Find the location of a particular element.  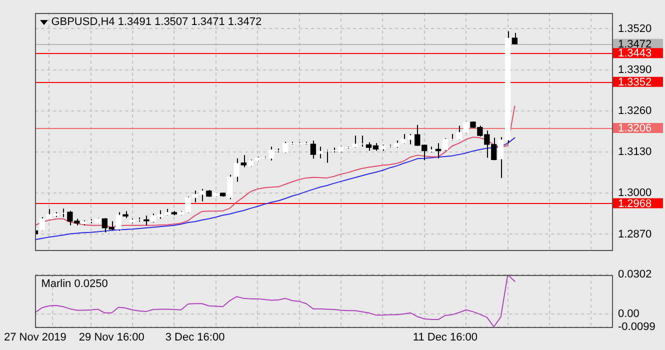

y-tick-label: 1.3260 is located at coordinates (635, 110).